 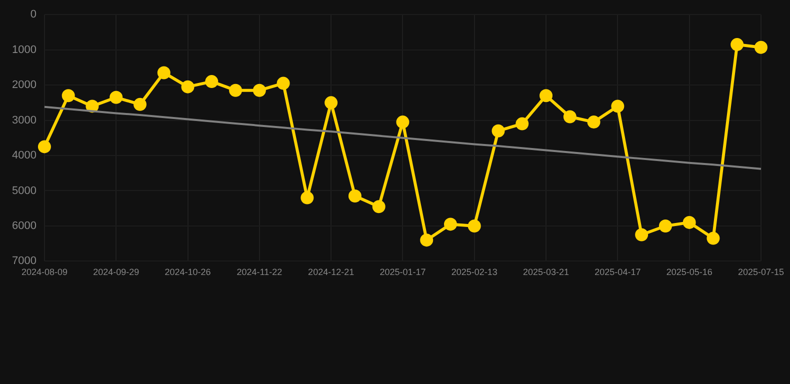 What do you see at coordinates (24, 85) in the screenshot?
I see `y-tick-label: 2000` at bounding box center [24, 85].